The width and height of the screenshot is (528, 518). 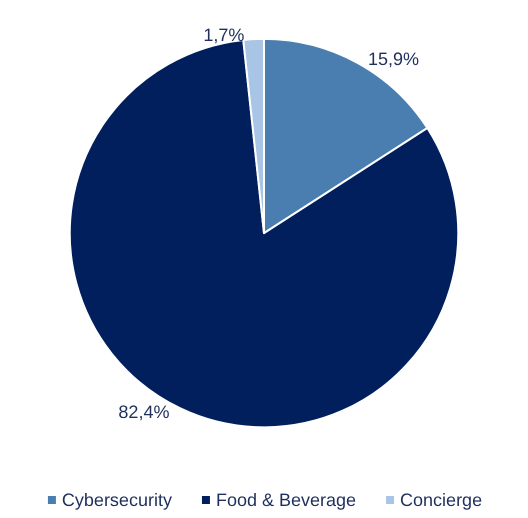 I want to click on data-label: 1,7%, so click(x=223, y=35).